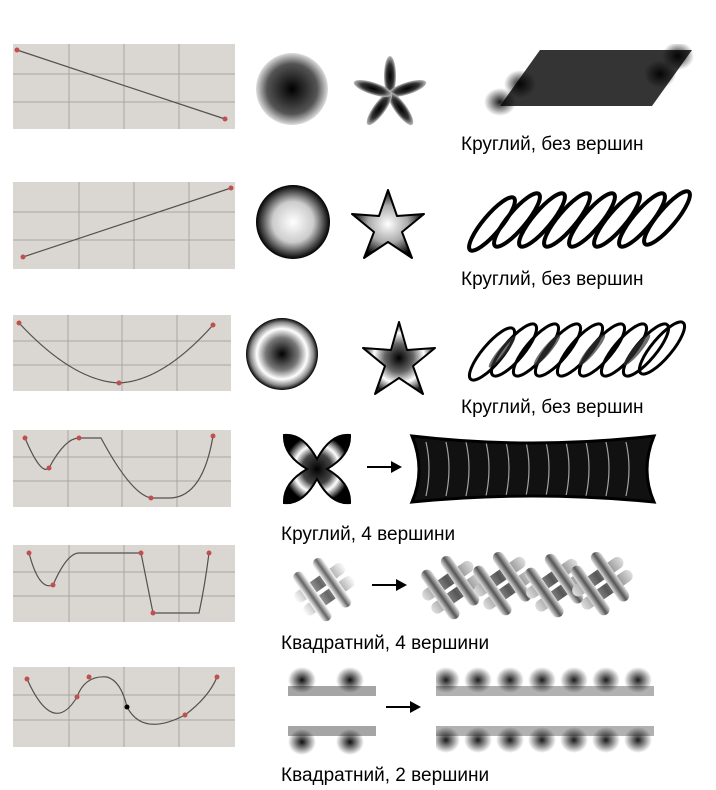  Describe the element at coordinates (293, 222) in the screenshot. I see `brush-round-hollow` at that location.